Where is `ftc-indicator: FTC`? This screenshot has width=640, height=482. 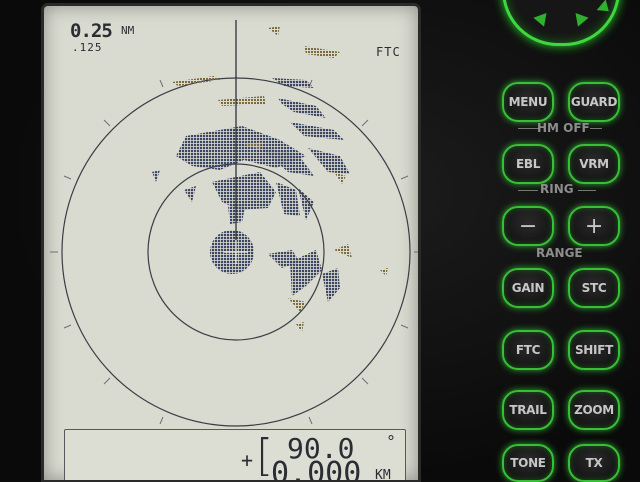 ftc-indicator: FTC is located at coordinates (388, 52).